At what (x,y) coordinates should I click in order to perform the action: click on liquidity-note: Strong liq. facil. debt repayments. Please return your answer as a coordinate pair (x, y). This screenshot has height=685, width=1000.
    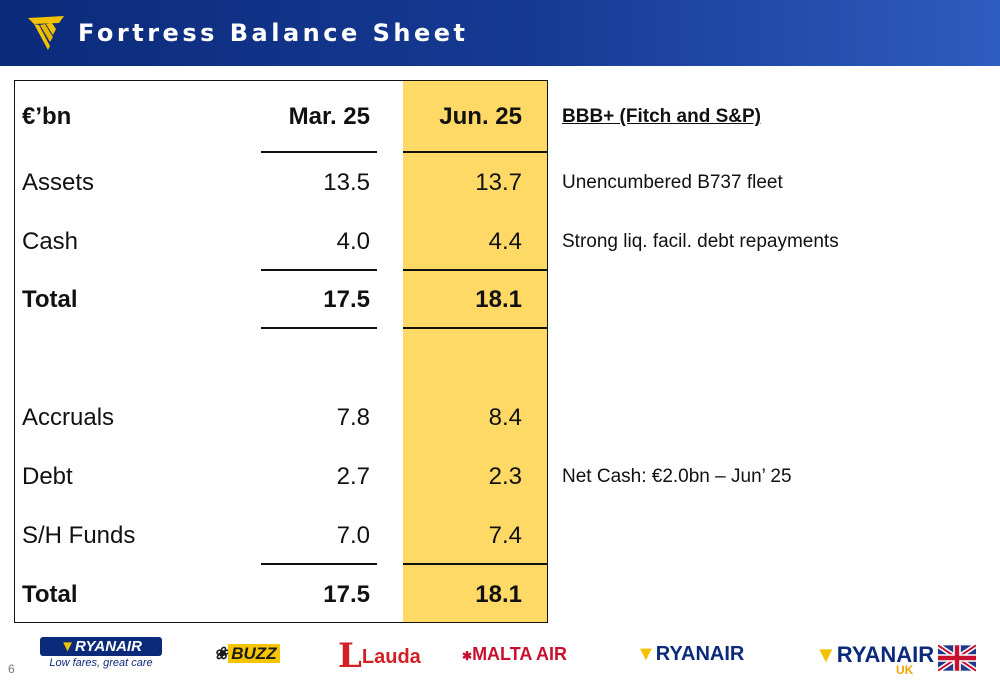
    Looking at the image, I should click on (700, 241).